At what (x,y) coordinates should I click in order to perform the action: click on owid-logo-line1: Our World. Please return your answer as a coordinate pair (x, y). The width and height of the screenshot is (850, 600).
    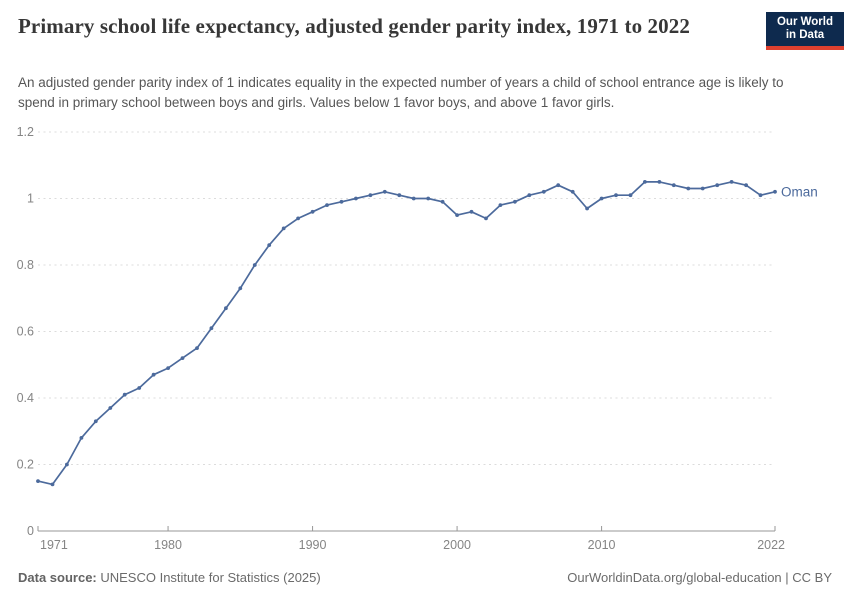
    Looking at the image, I should click on (804, 22).